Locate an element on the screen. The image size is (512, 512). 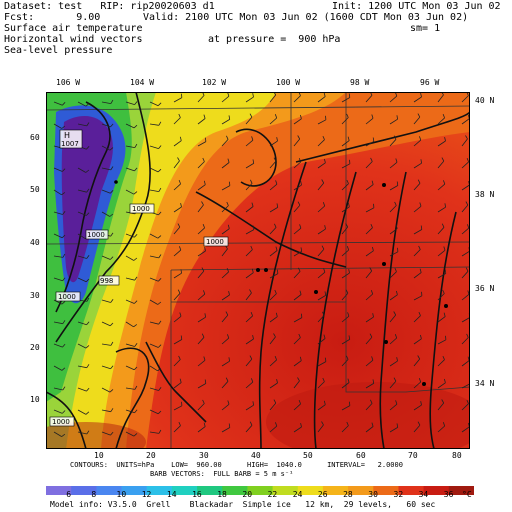
pressure-label-4: 1000 is located at coordinates (96, 235).